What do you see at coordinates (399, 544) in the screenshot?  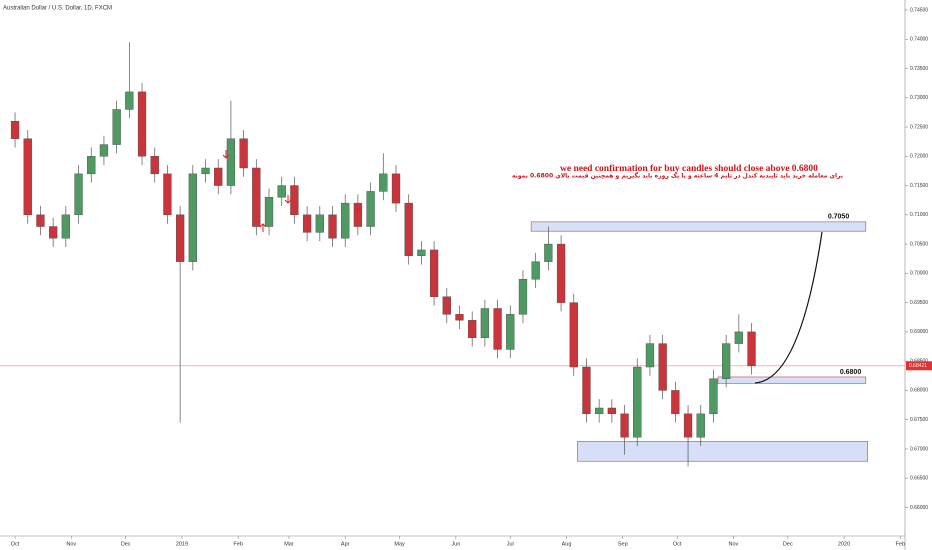 I see `x-tick-label: May` at bounding box center [399, 544].